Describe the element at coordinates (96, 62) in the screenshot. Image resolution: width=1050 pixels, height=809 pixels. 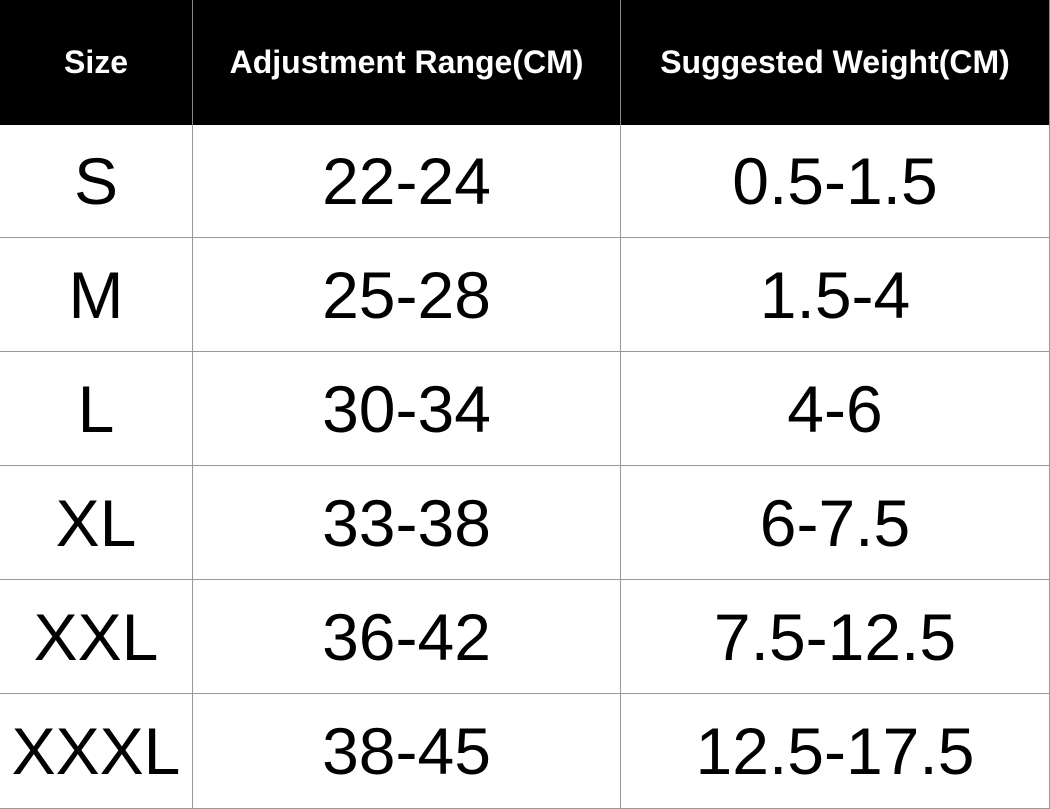
I see `header-cell: Size` at that location.